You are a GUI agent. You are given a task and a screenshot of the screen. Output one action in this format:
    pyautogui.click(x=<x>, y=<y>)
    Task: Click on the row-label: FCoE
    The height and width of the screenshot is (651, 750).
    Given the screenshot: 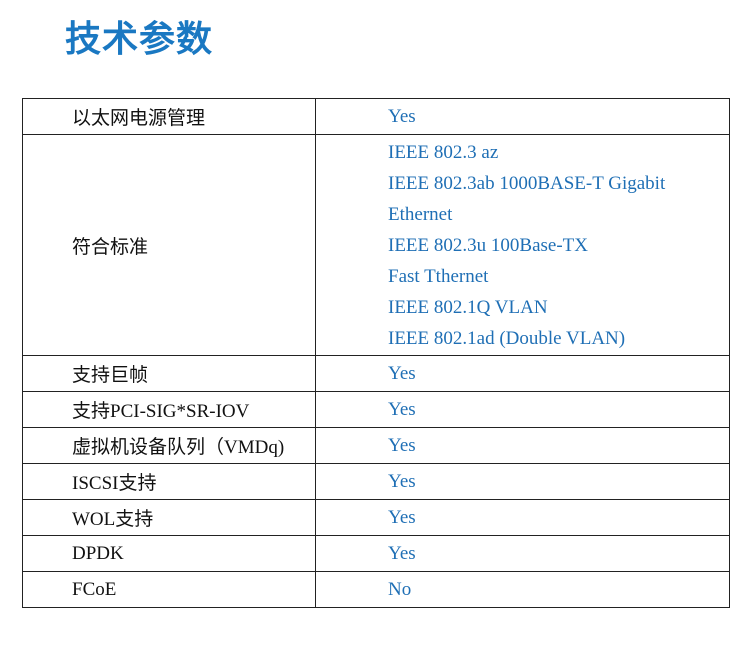 What is the action you would take?
    pyautogui.click(x=169, y=589)
    